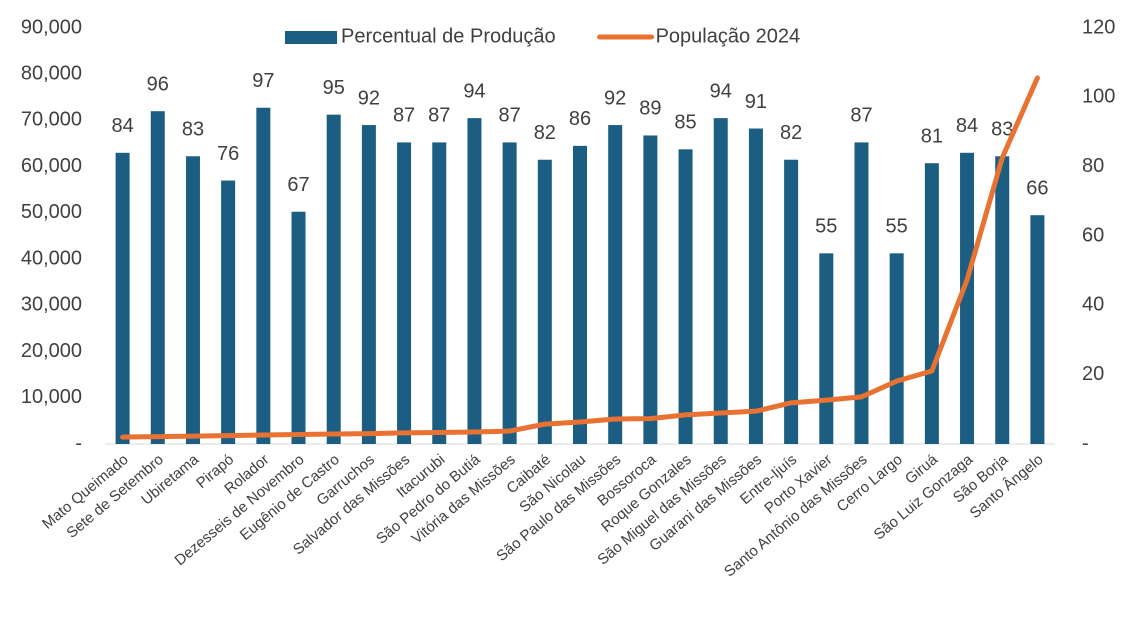  What do you see at coordinates (158, 84) in the screenshot?
I see `data-label: 96` at bounding box center [158, 84].